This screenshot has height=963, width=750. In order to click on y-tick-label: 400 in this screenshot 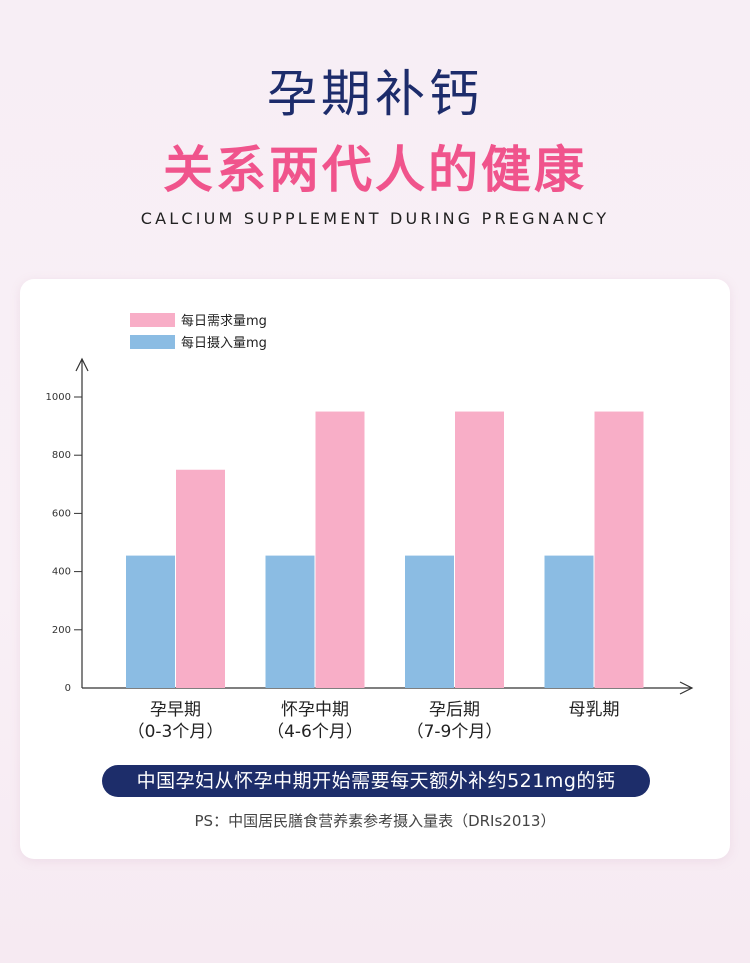, I will do `click(61, 572)`.